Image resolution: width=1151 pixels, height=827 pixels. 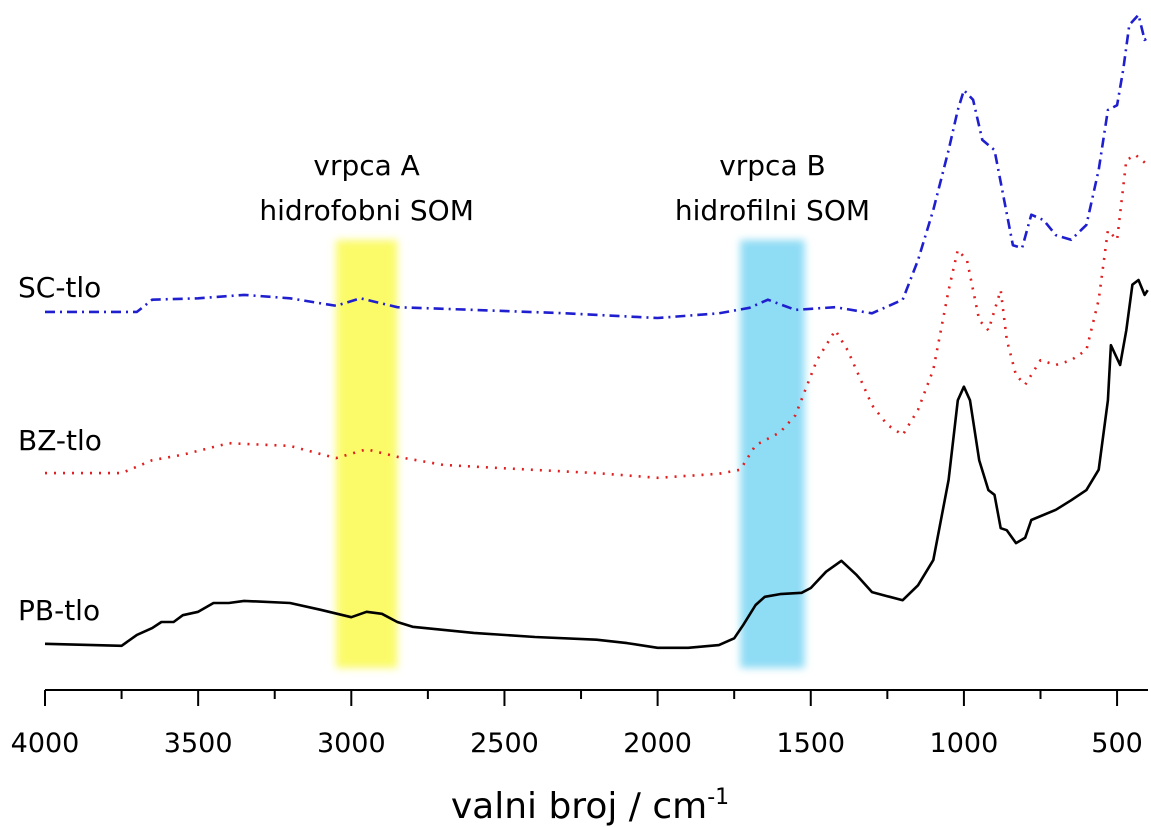 What do you see at coordinates (504, 743) in the screenshot?
I see `x-tick-label: 2500` at bounding box center [504, 743].